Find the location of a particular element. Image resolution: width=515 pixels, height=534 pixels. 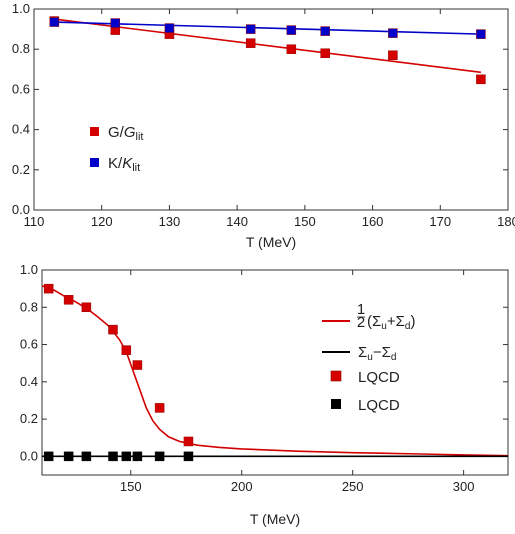

bottom-data-points is located at coordinates (118, 372).